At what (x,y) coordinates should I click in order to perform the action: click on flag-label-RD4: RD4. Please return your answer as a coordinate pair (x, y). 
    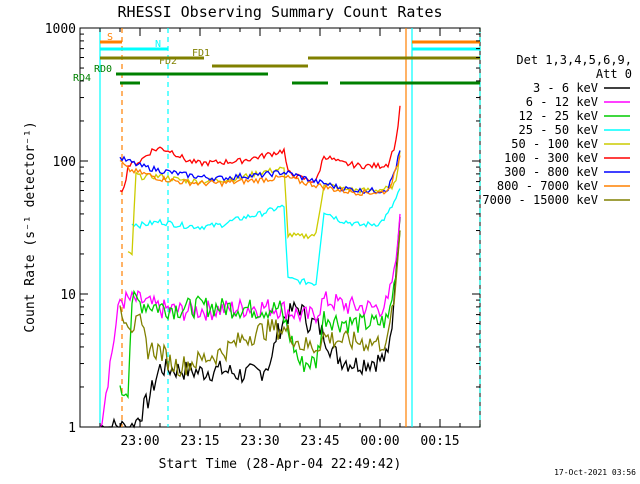
    Looking at the image, I should click on (82, 78).